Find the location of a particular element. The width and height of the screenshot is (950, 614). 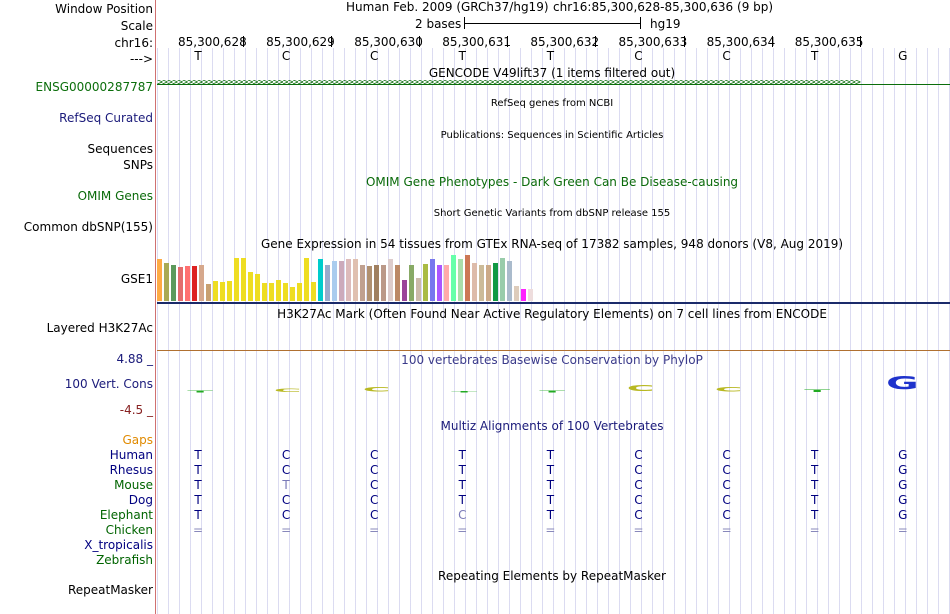

ruler-position-label: 85,300,628 is located at coordinates (212, 42).